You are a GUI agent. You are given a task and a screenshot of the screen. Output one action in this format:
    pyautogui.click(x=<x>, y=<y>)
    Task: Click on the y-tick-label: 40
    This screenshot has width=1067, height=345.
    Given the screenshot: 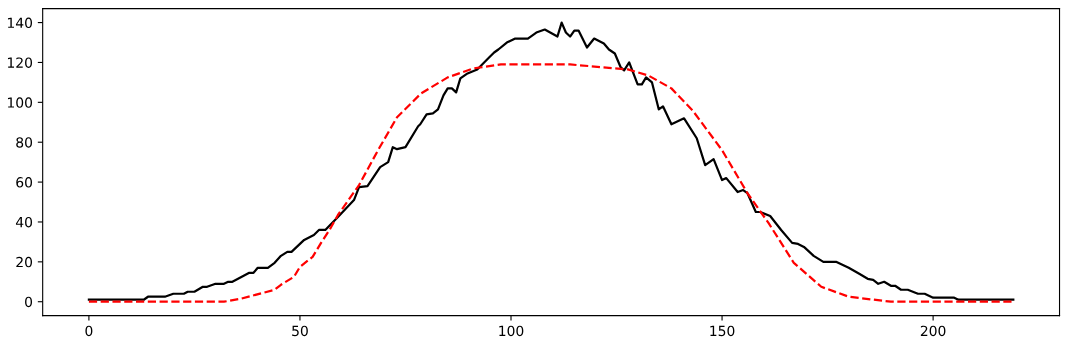 What is the action you would take?
    pyautogui.click(x=24, y=222)
    